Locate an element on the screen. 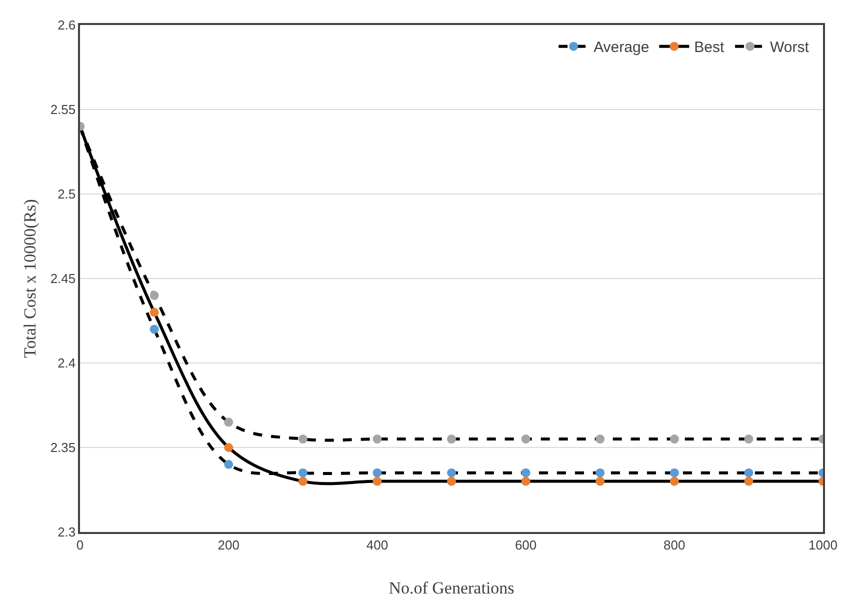 The width and height of the screenshot is (853, 602). legend-label: Best is located at coordinates (710, 47).